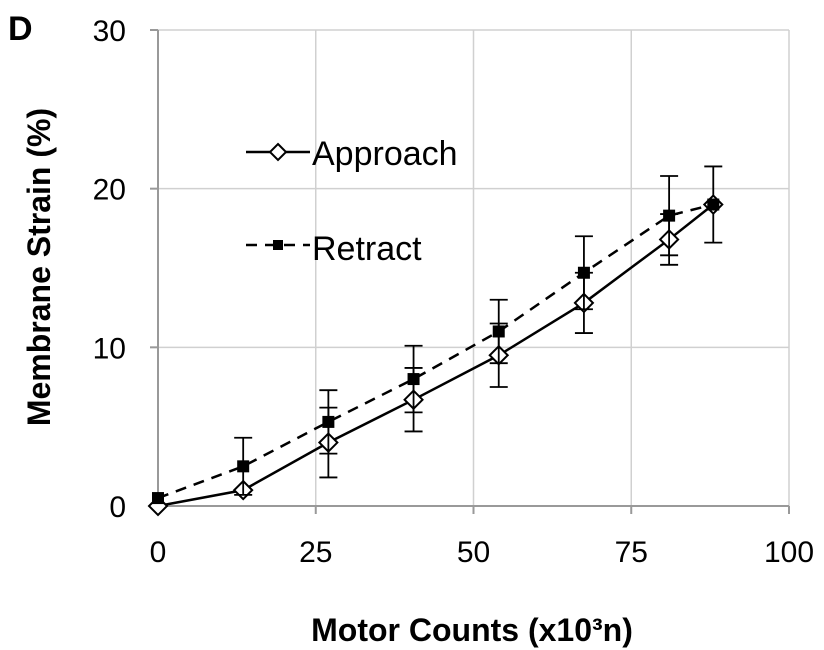  I want to click on legend: Approach Retract, so click(352, 201).